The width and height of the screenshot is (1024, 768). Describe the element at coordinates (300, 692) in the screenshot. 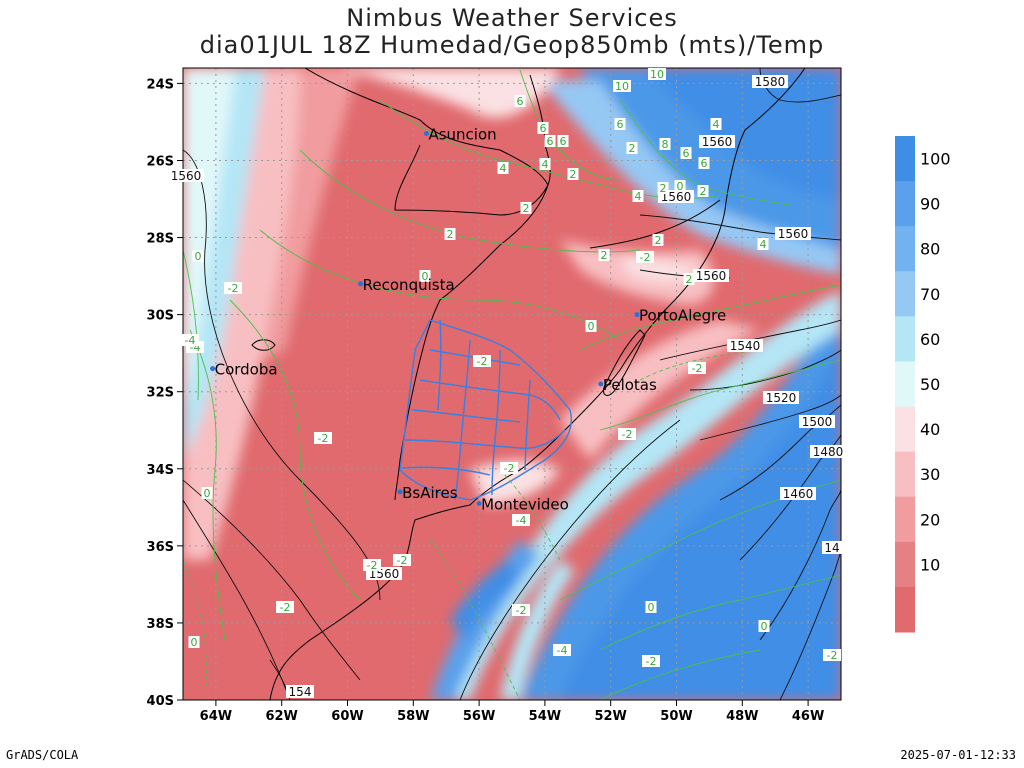

I see `geopotential-label: 154` at that location.